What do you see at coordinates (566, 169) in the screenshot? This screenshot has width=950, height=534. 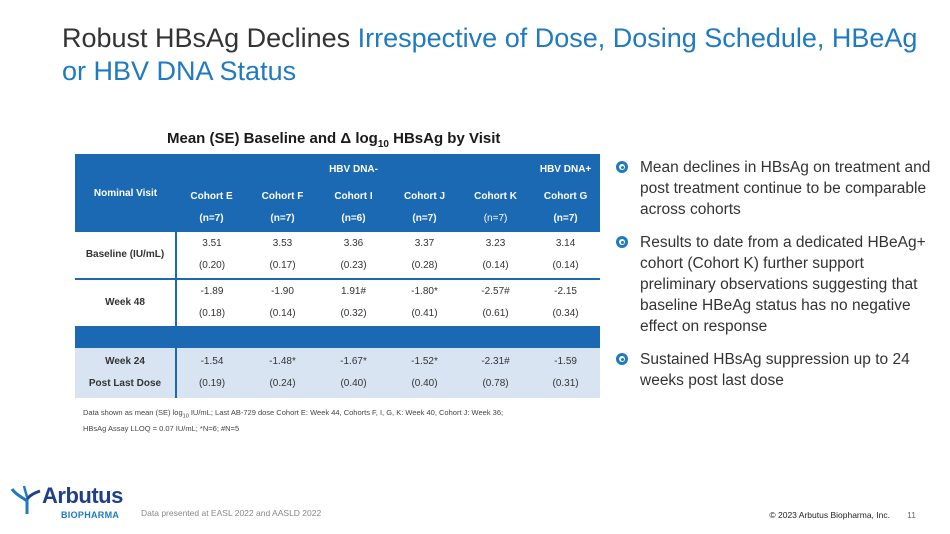 I see `hbv-dna-pos-header: HBV DNA+` at bounding box center [566, 169].